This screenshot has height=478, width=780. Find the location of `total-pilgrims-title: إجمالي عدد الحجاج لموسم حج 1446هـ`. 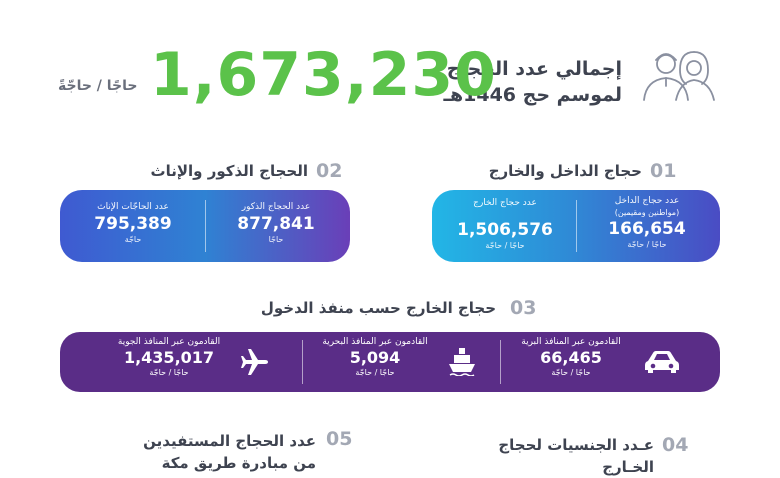

total-pilgrims-title: إجمالي عدد الحجاج لموسم حج 1446هـ is located at coordinates (512, 82).